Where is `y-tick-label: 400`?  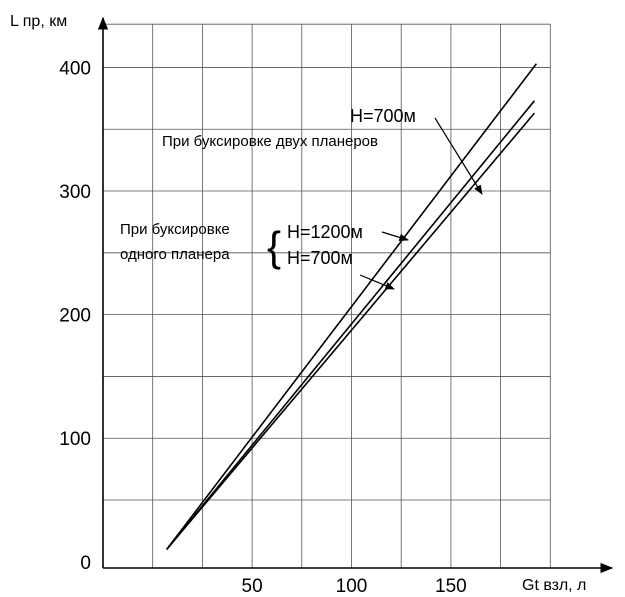
y-tick-label: 400 is located at coordinates (75, 68).